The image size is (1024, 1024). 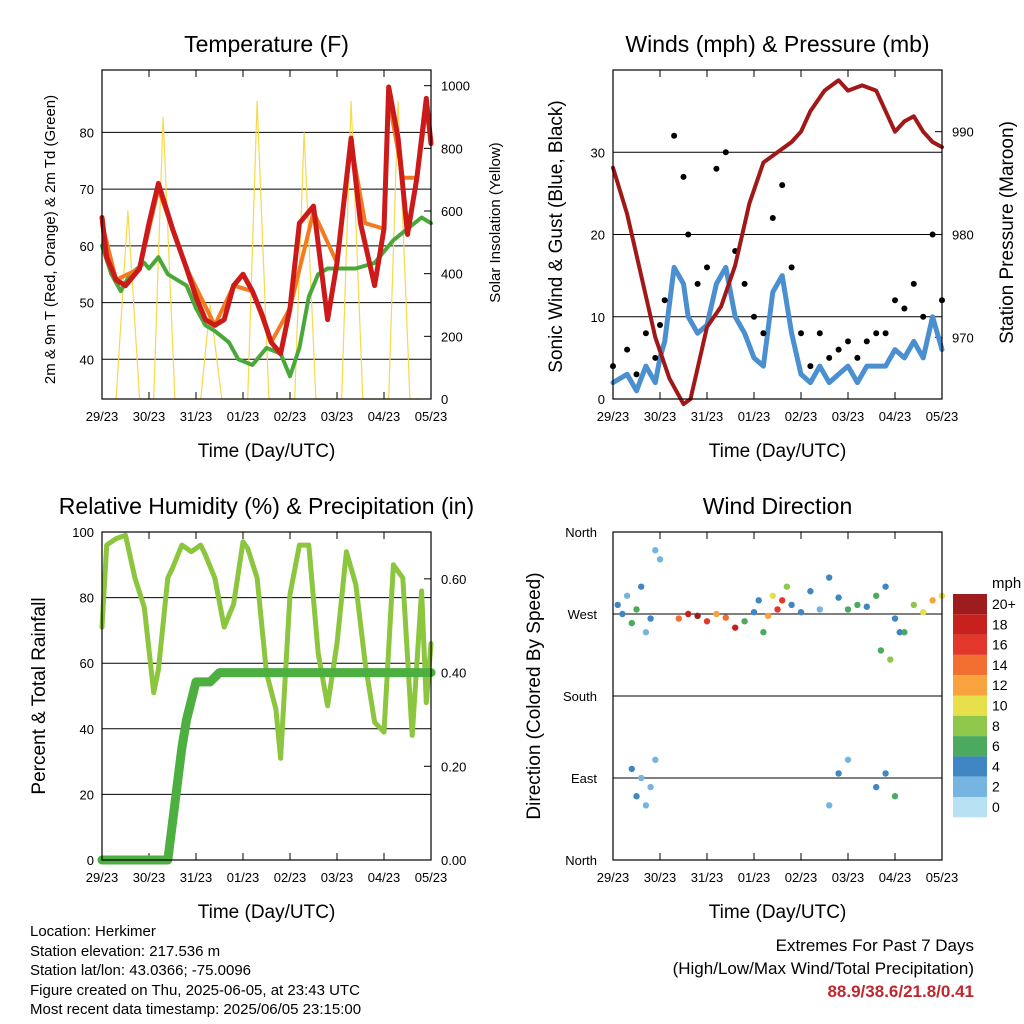 I want to click on x-axis-label: Time (Day/UTC), so click(x=267, y=451).